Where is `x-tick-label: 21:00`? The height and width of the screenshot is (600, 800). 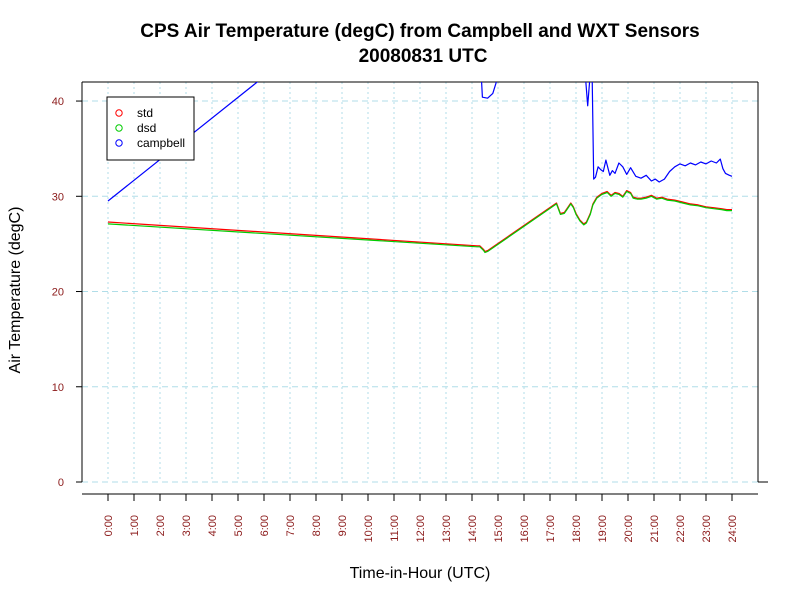
x-tick-label: 21:00 is located at coordinates (655, 529).